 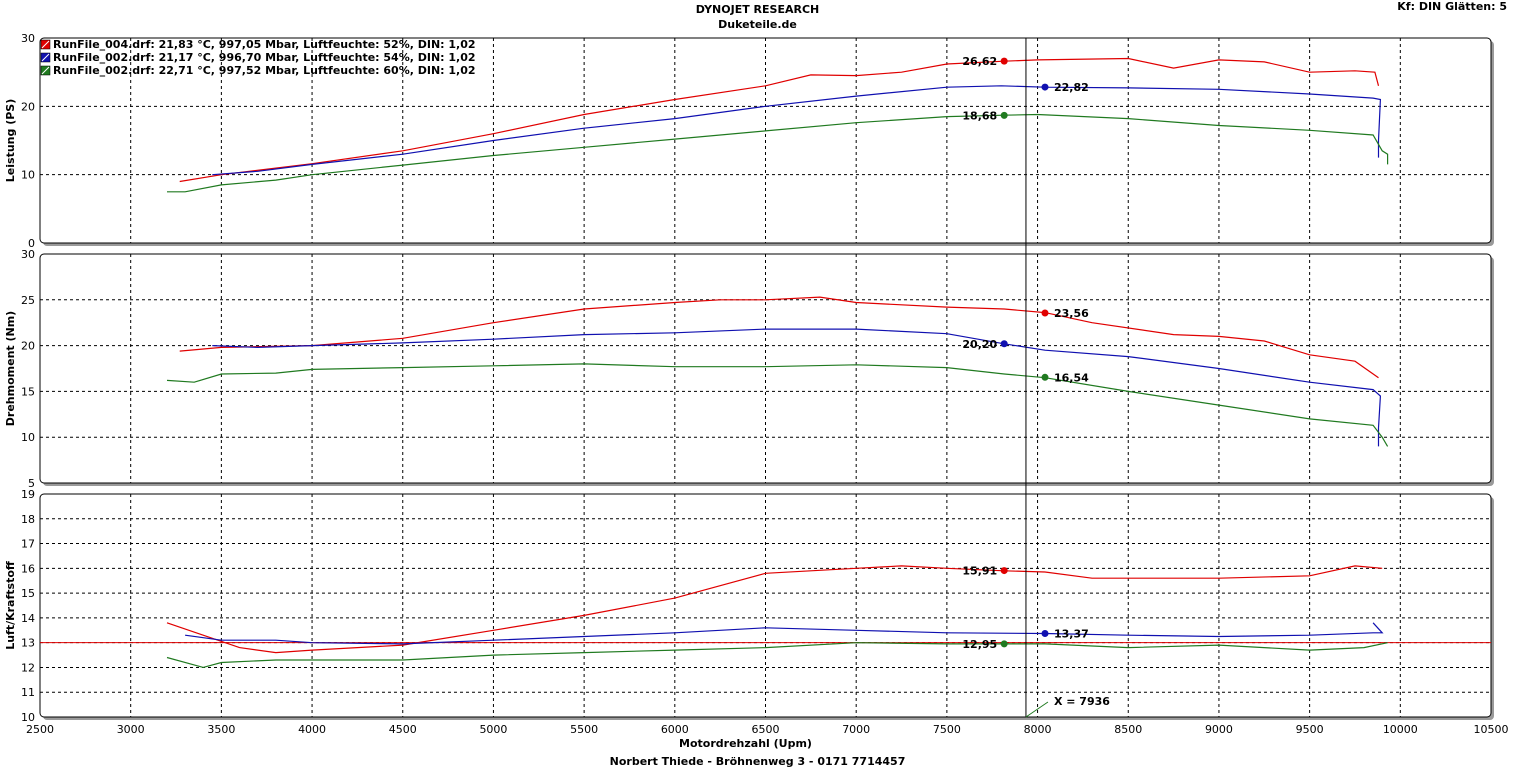 What do you see at coordinates (28, 568) in the screenshot?
I see `y-tick-label: 16` at bounding box center [28, 568].